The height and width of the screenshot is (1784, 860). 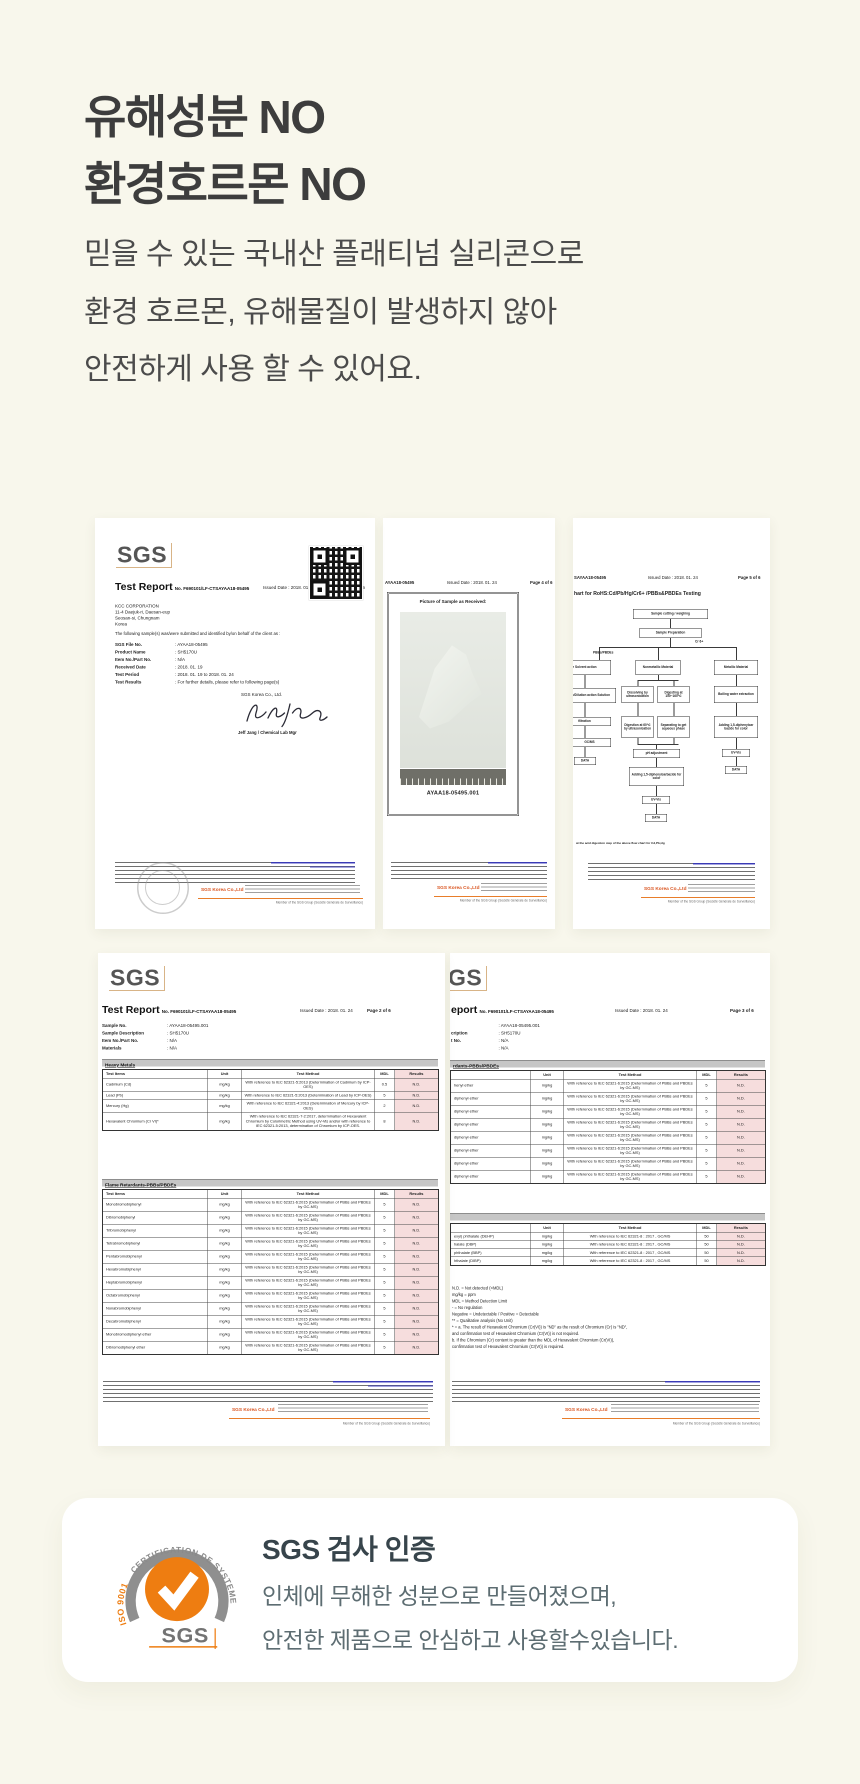 I want to click on note-line: N.D. = Not detected (<MDL), so click(x=477, y=1288).